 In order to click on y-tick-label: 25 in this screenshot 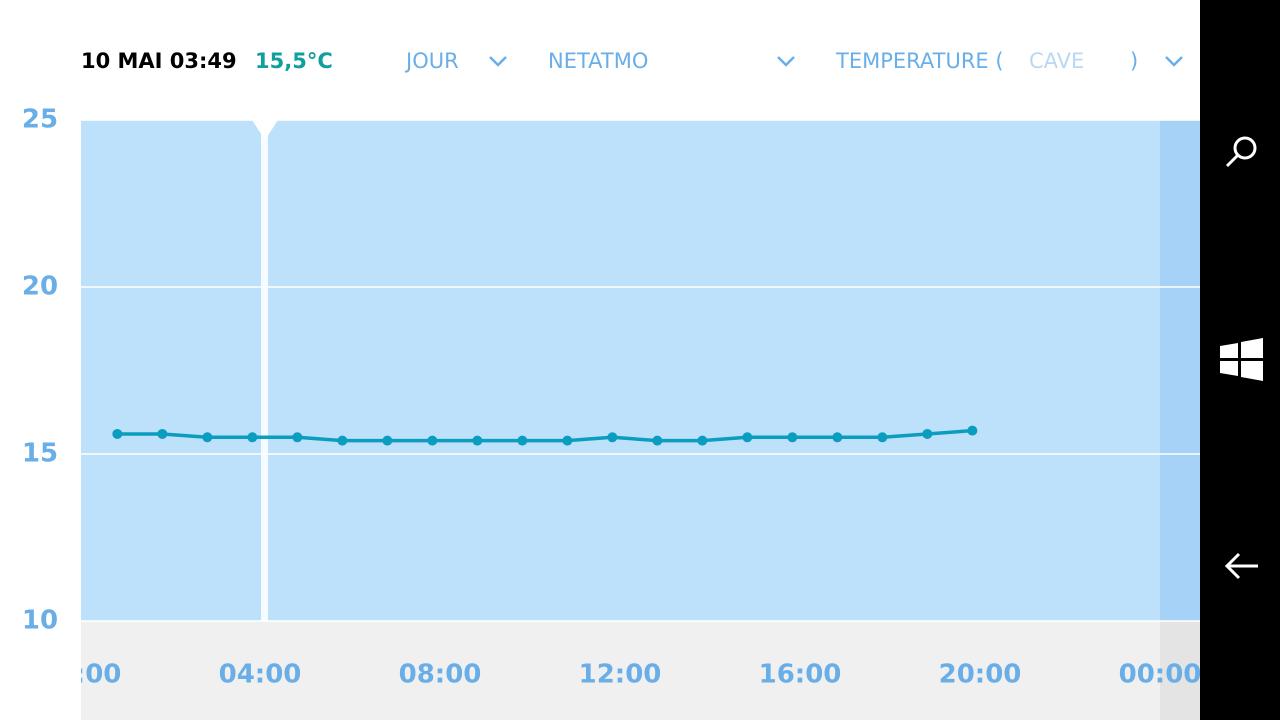, I will do `click(40, 120)`.